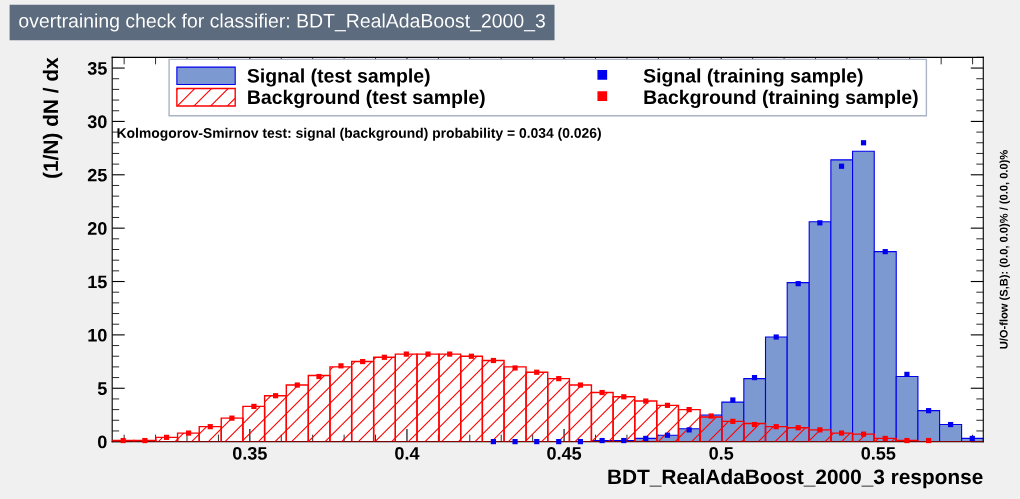  What do you see at coordinates (564, 453) in the screenshot?
I see `x-tick-label: 0.45` at bounding box center [564, 453].